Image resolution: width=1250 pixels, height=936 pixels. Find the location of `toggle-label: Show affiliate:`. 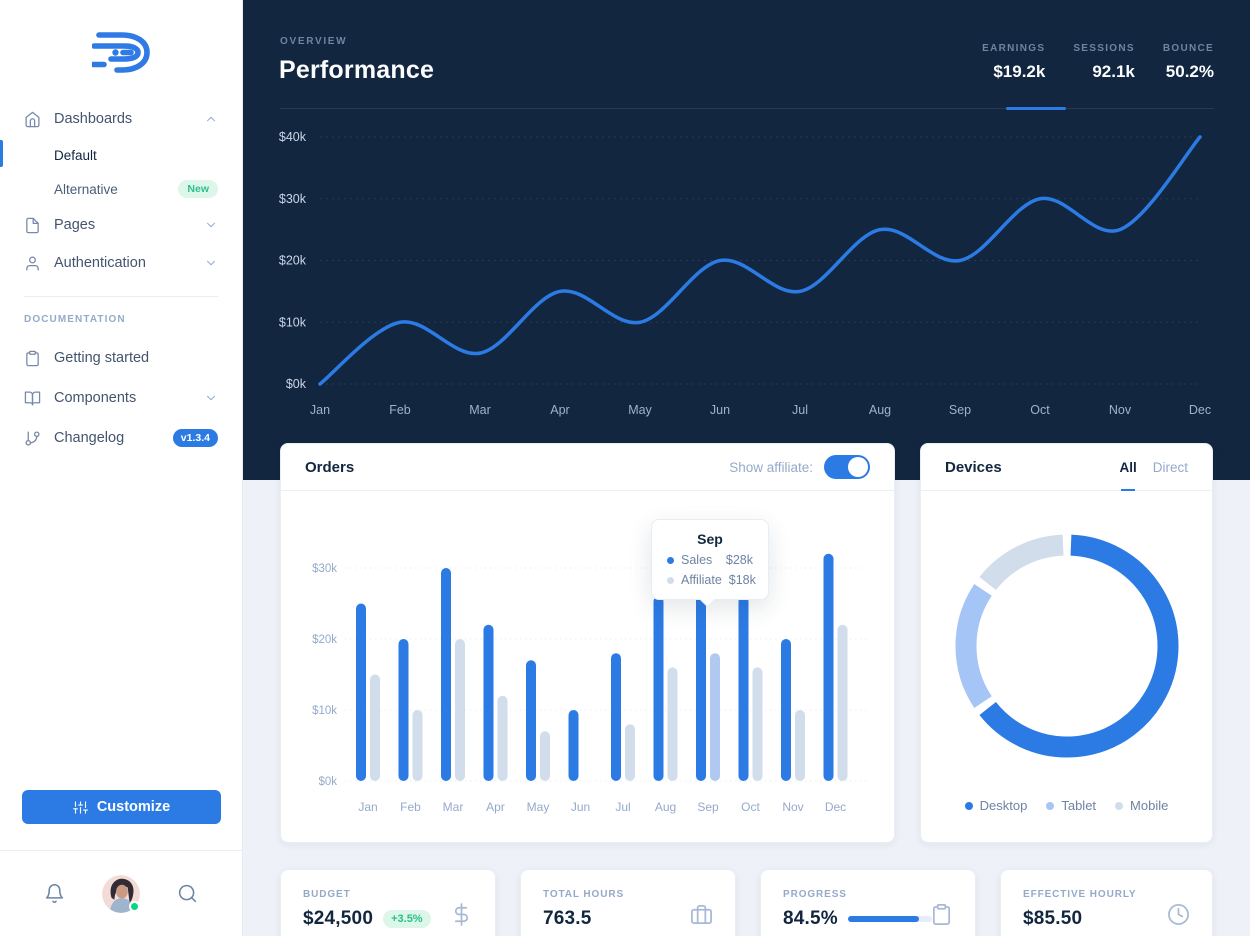

toggle-label: Show affiliate: is located at coordinates (771, 467).